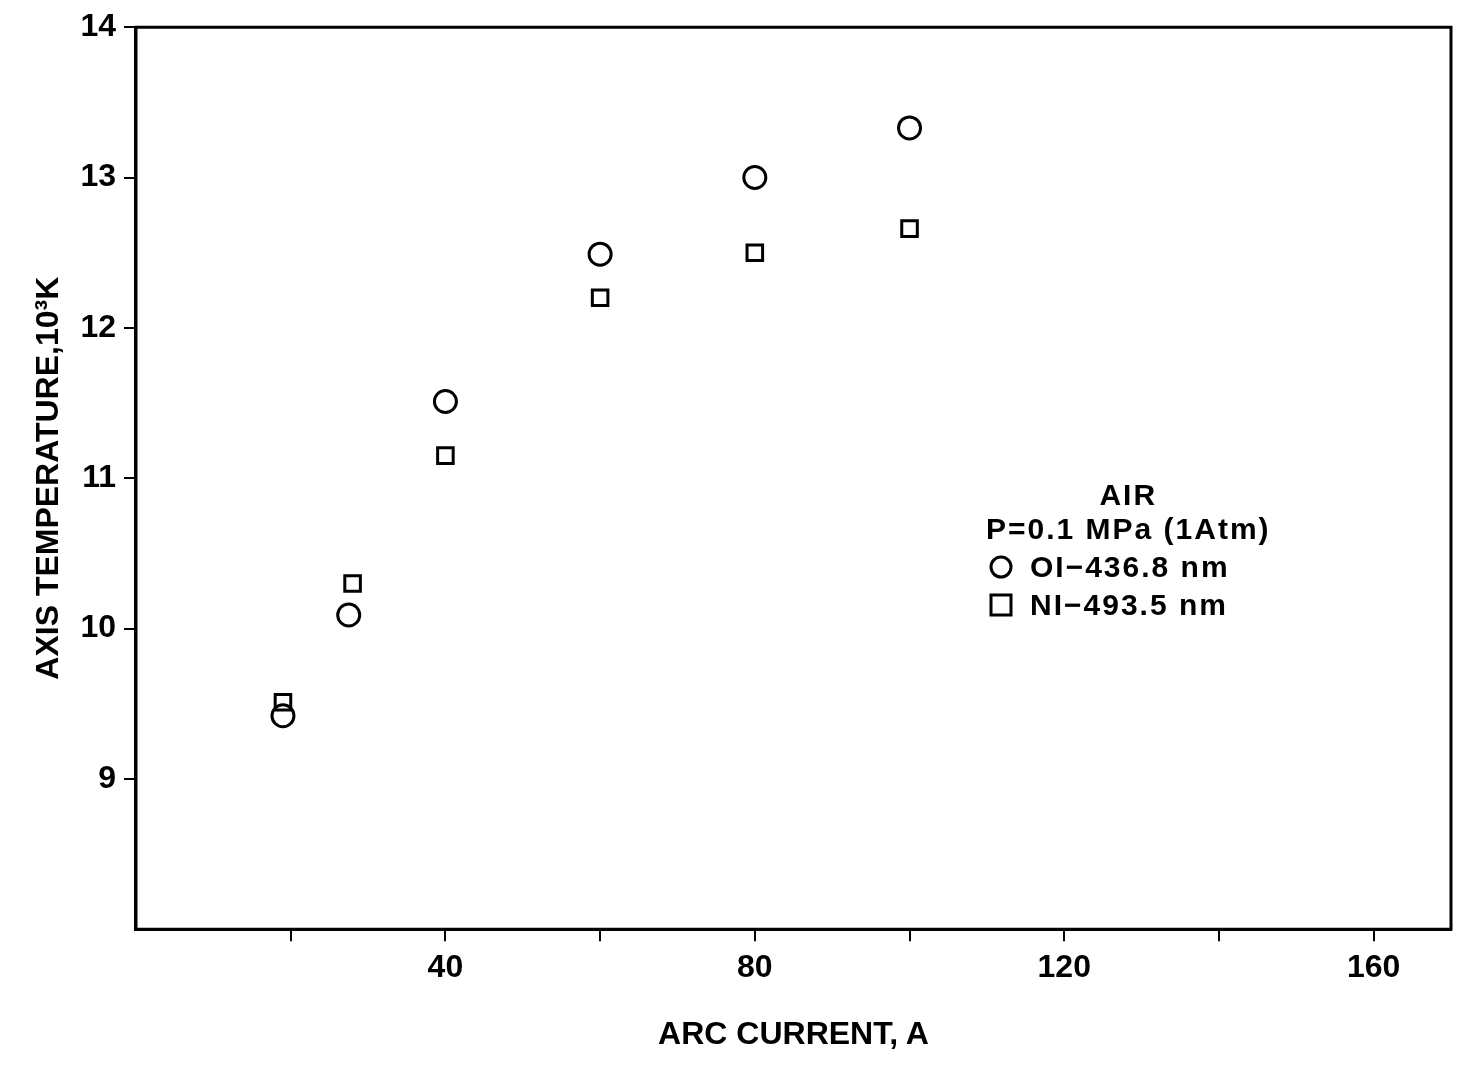 The image size is (1465, 1068). What do you see at coordinates (98, 325) in the screenshot?
I see `y-tick-label: 12` at bounding box center [98, 325].